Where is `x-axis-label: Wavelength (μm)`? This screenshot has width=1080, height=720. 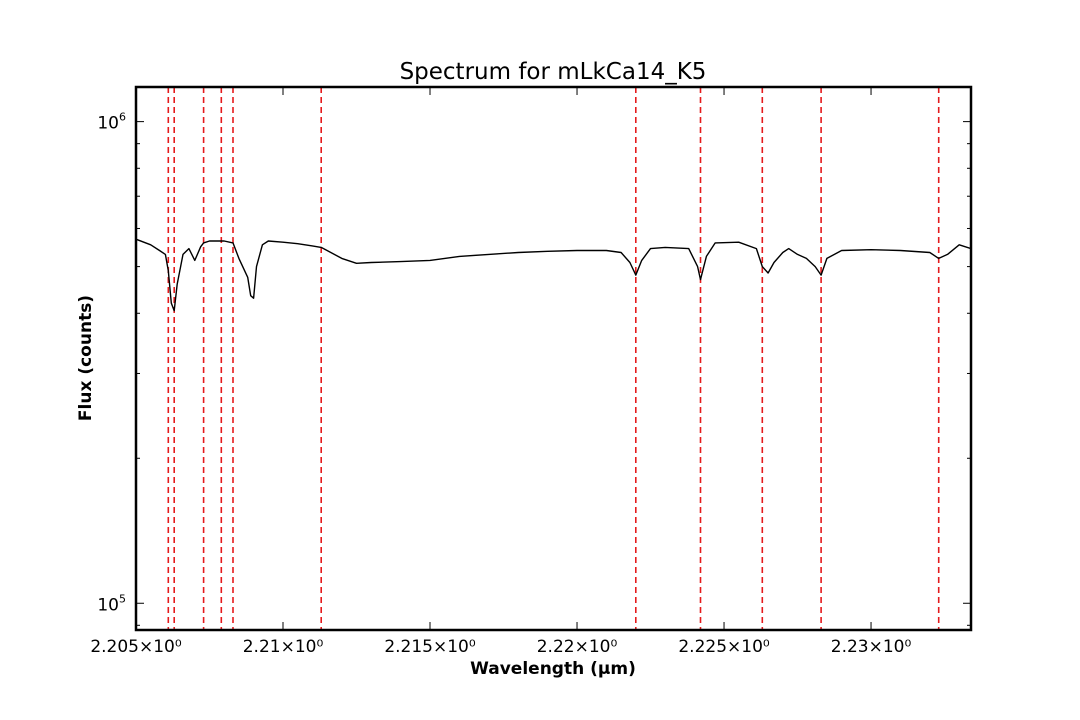 x-axis-label: Wavelength (μm) is located at coordinates (553, 669).